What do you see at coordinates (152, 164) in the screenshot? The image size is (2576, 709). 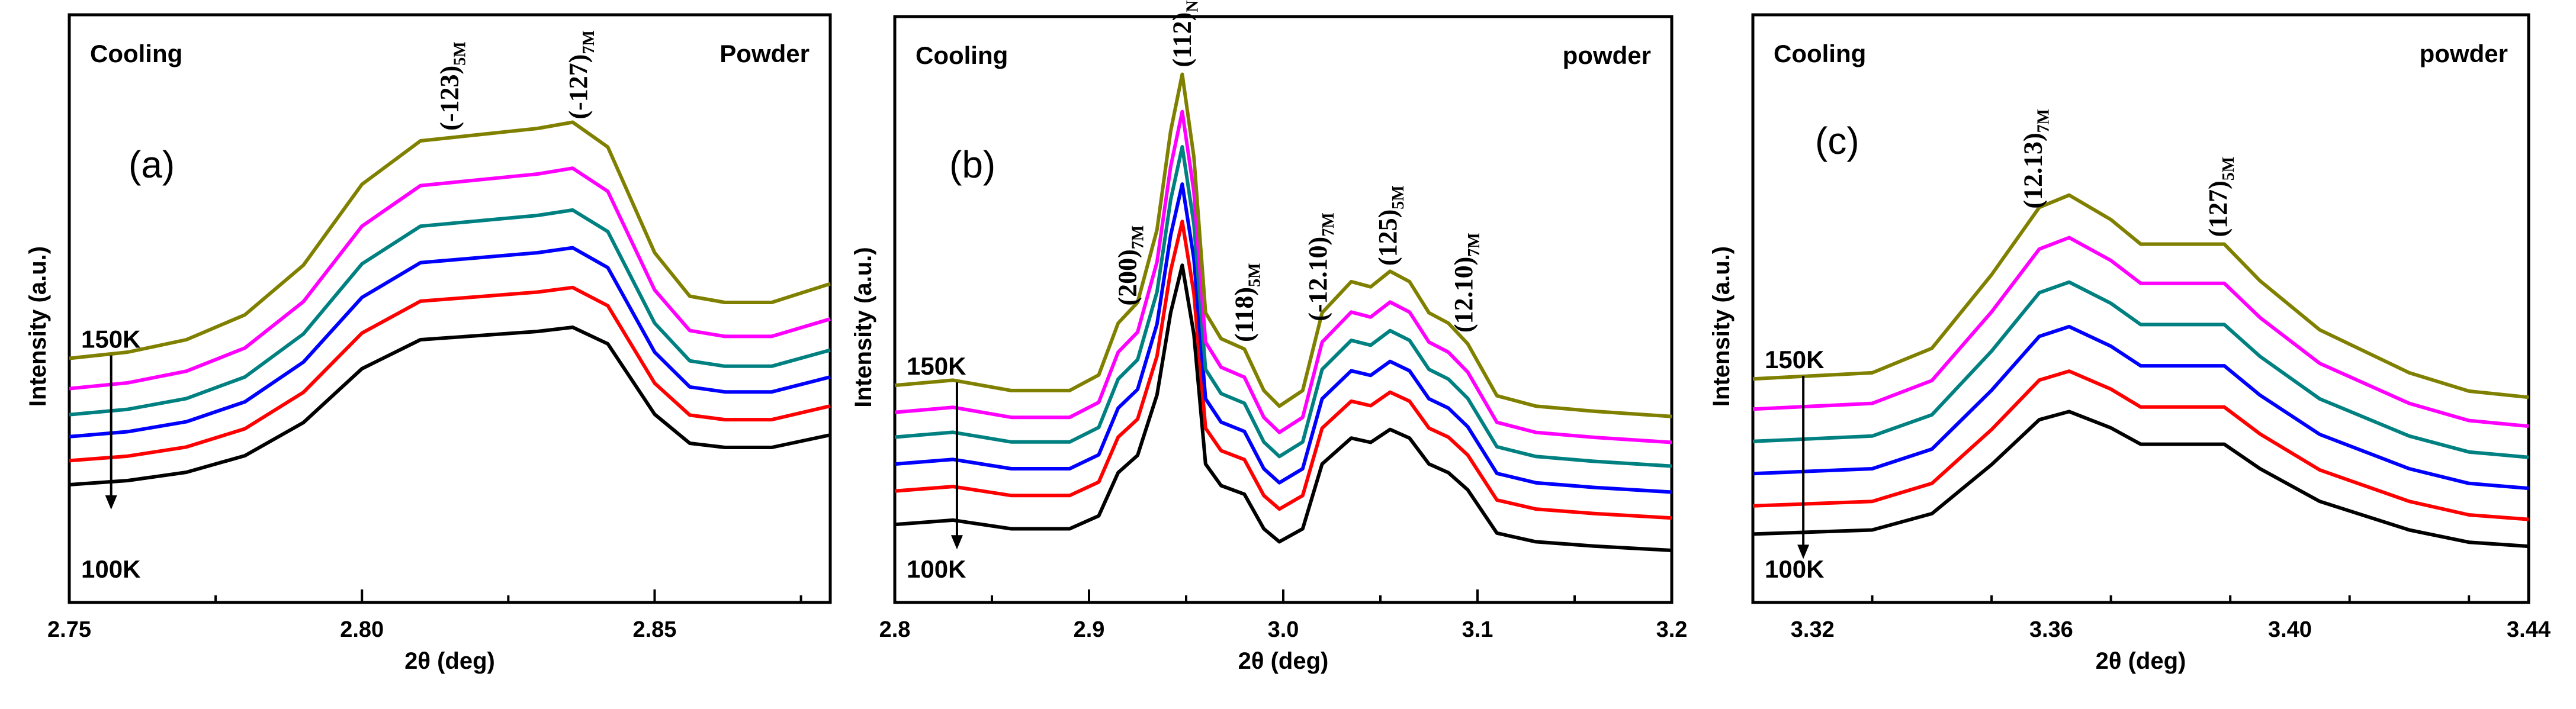 I see `panel-letter: (a)` at bounding box center [152, 164].